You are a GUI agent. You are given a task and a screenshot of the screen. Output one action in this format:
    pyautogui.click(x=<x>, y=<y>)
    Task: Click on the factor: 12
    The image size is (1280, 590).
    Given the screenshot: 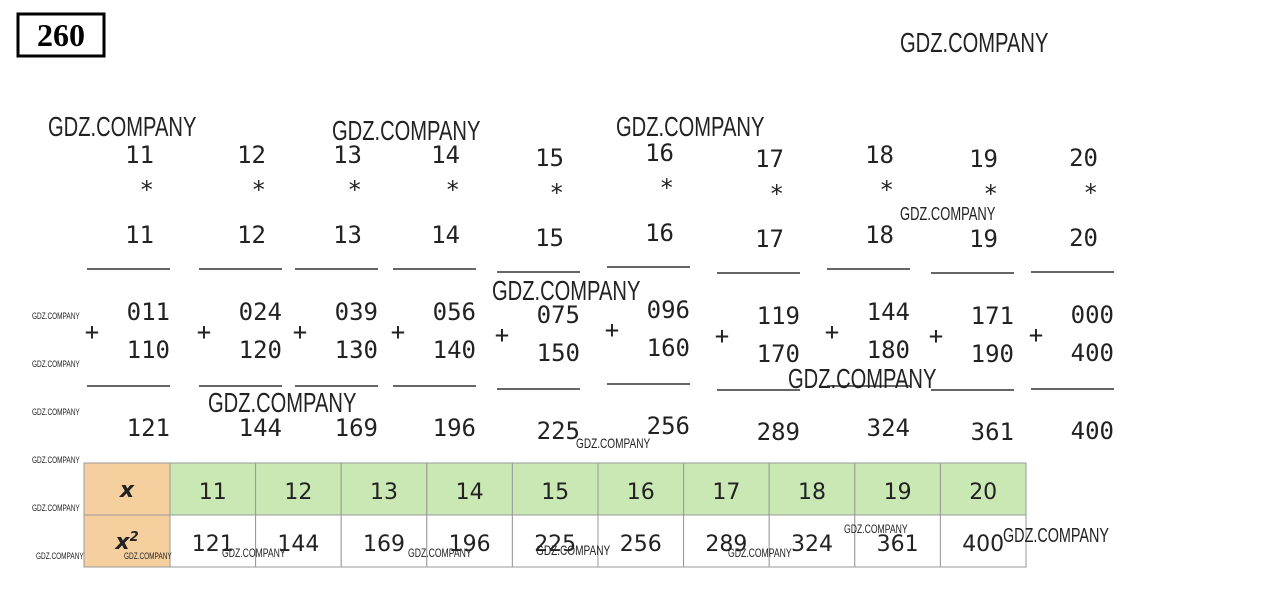 What is the action you would take?
    pyautogui.click(x=251, y=155)
    